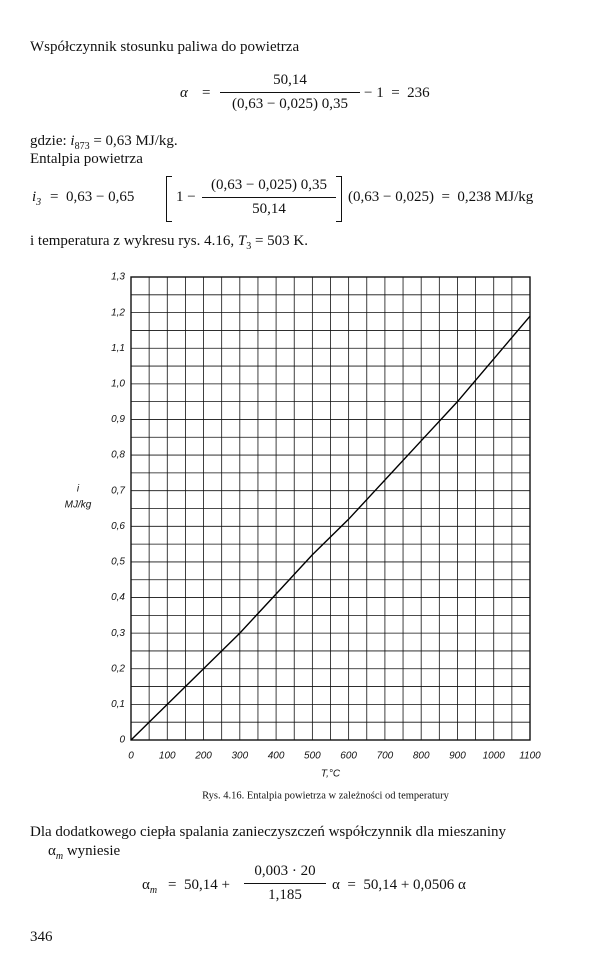  What do you see at coordinates (290, 80) in the screenshot?
I see `numerator: 50,14` at bounding box center [290, 80].